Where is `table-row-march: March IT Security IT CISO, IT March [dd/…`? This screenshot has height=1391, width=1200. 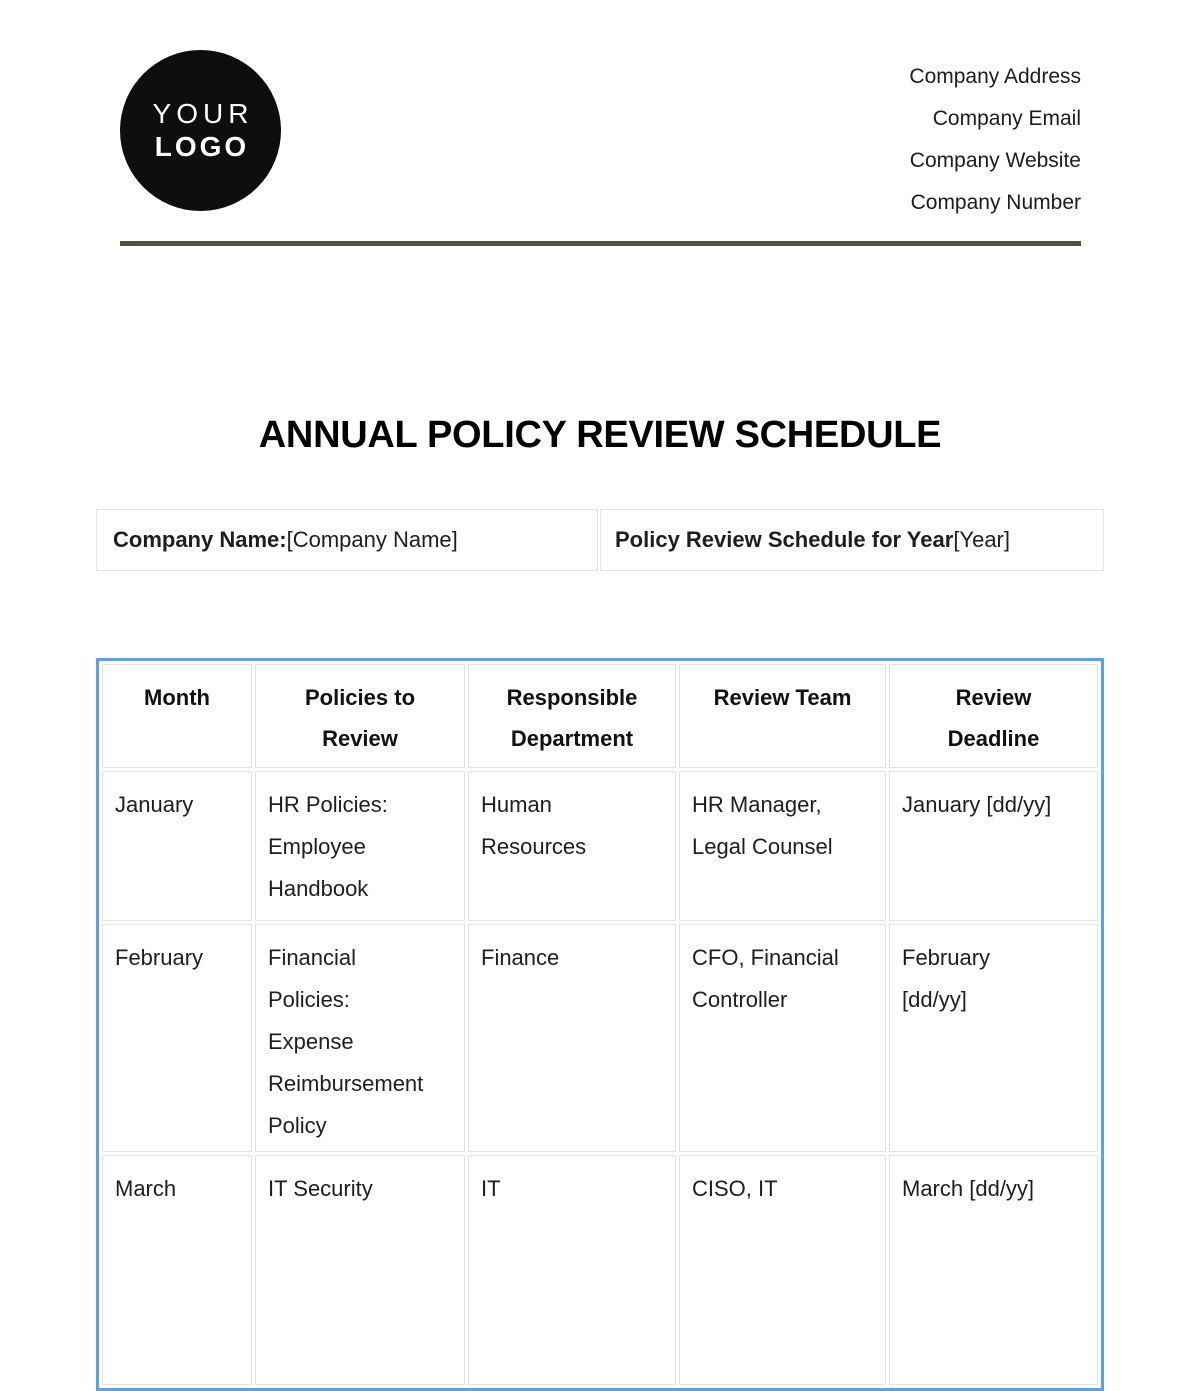
table-row-march: March IT Security IT CISO, IT March [dd/… is located at coordinates (600, 1270).